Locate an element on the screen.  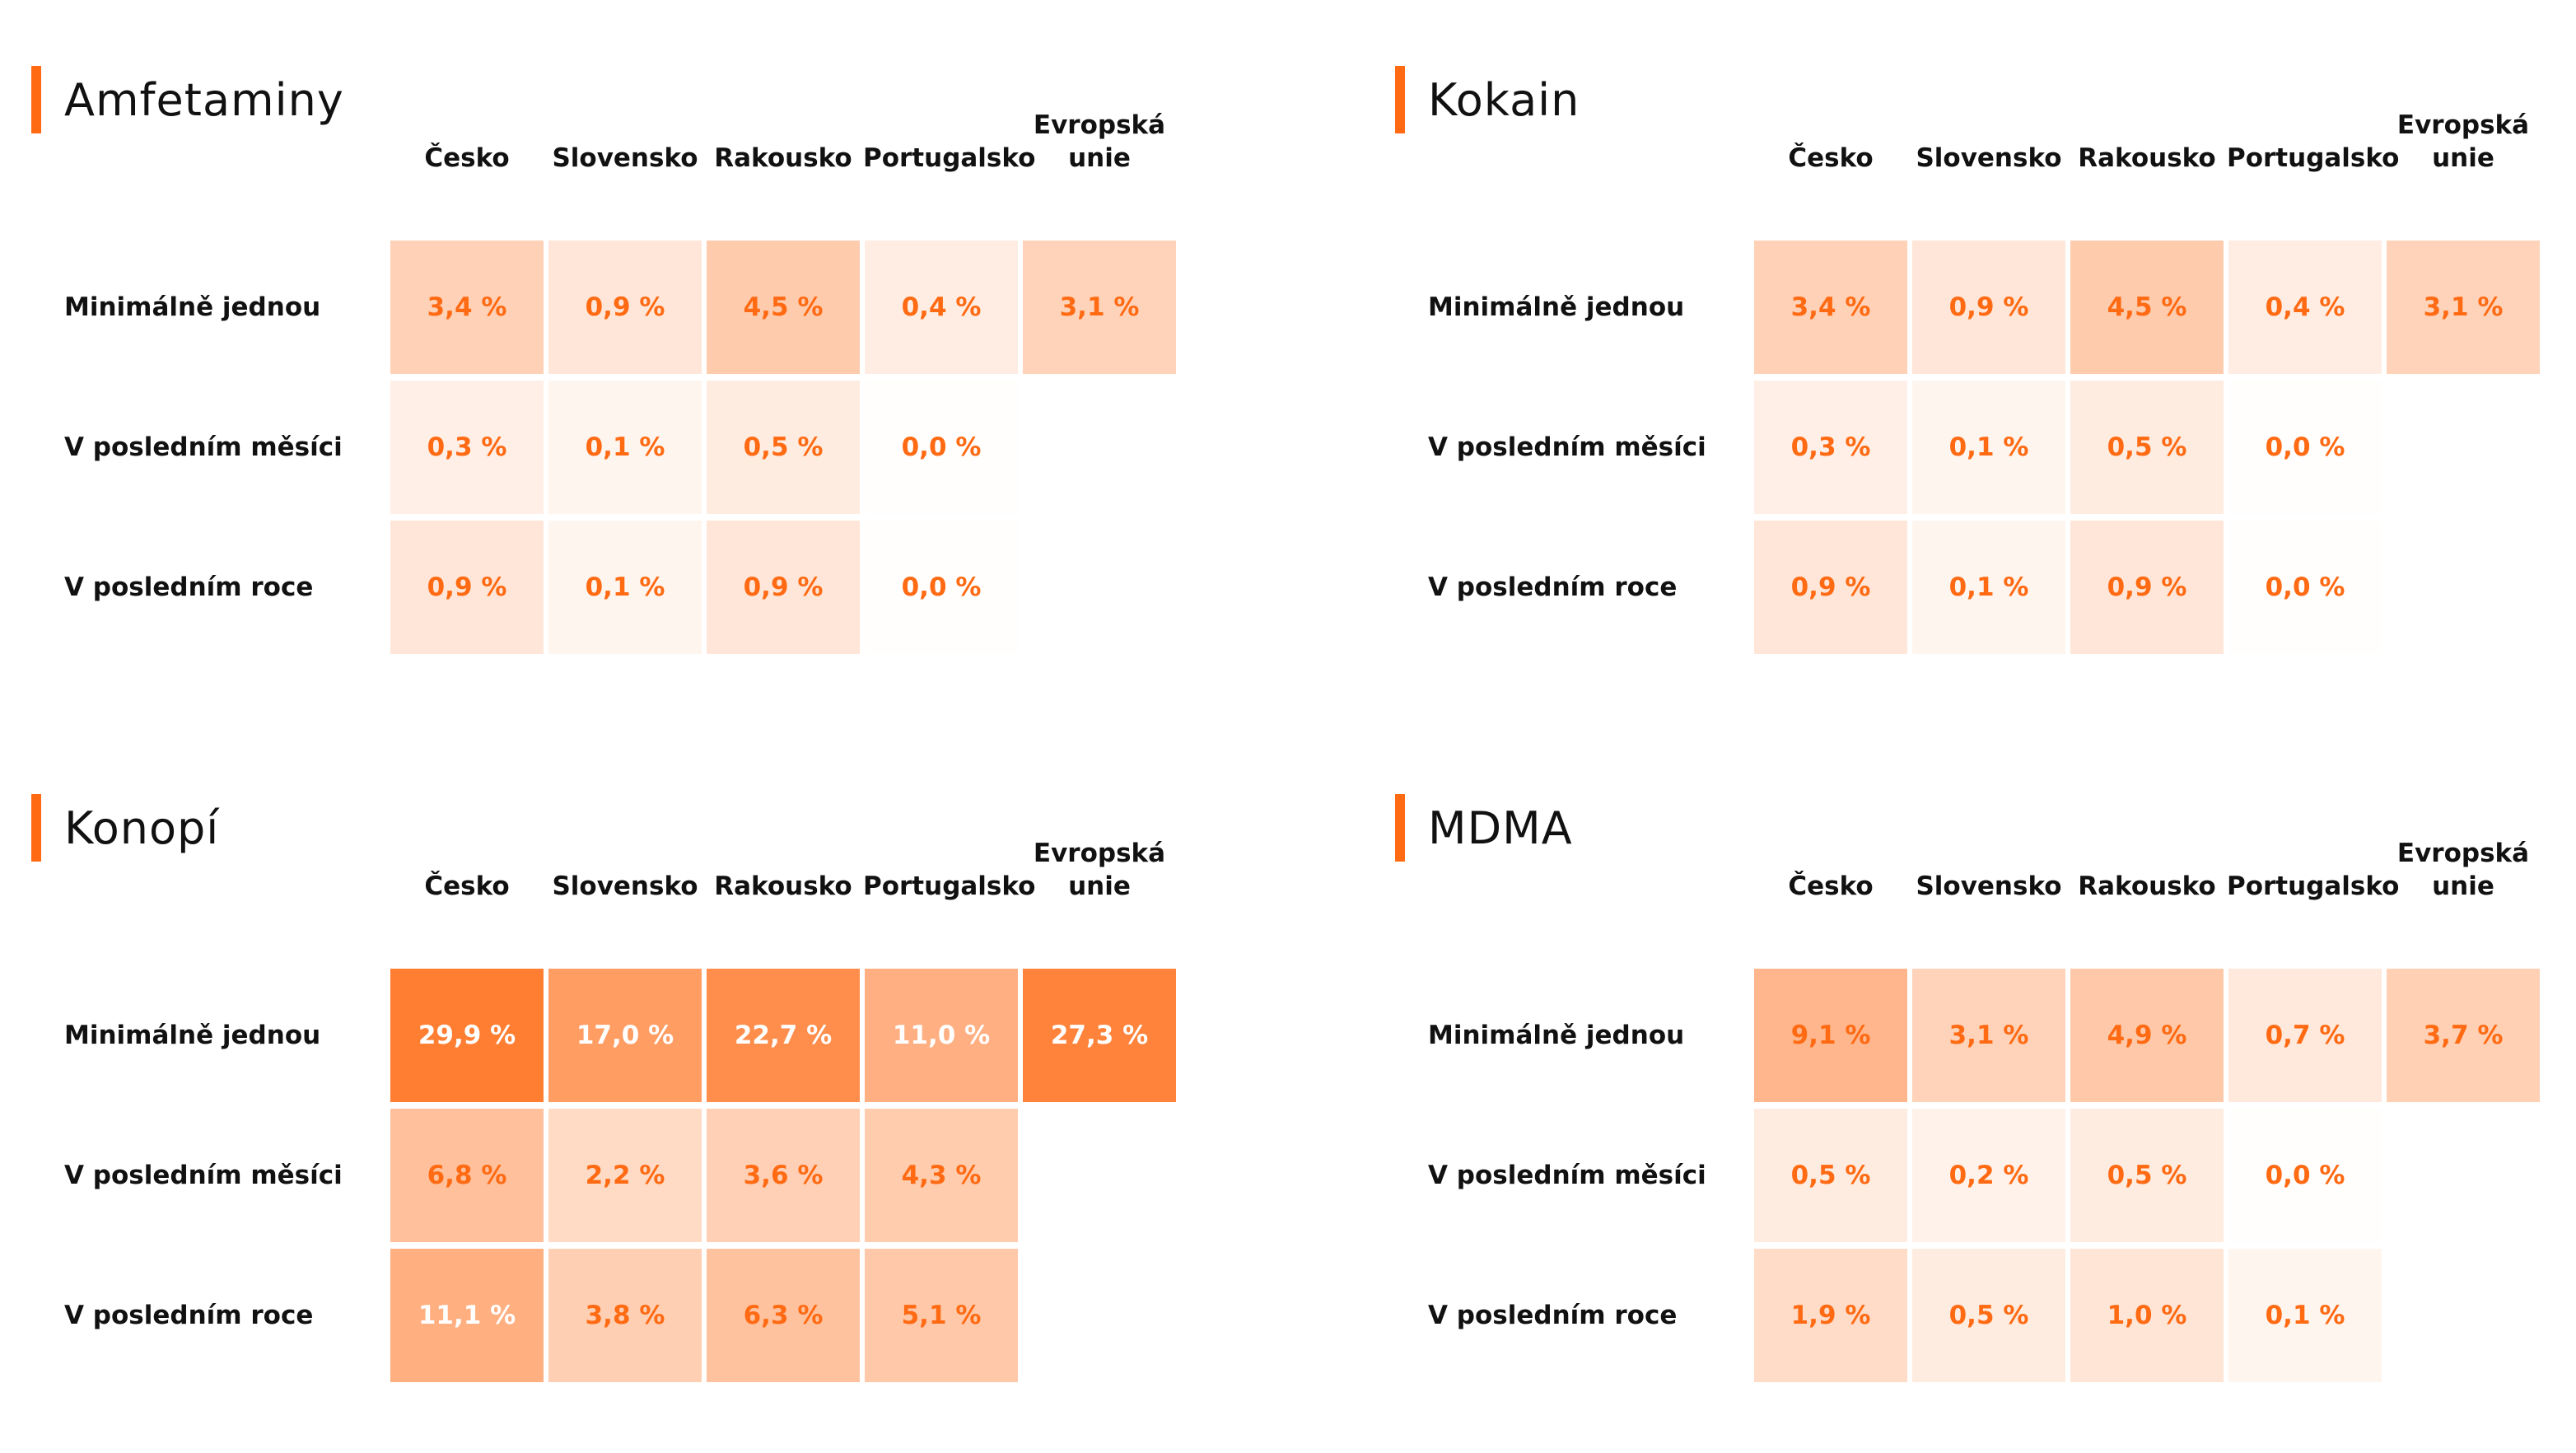
heatmap-cell: 29,9 % is located at coordinates (467, 1035).